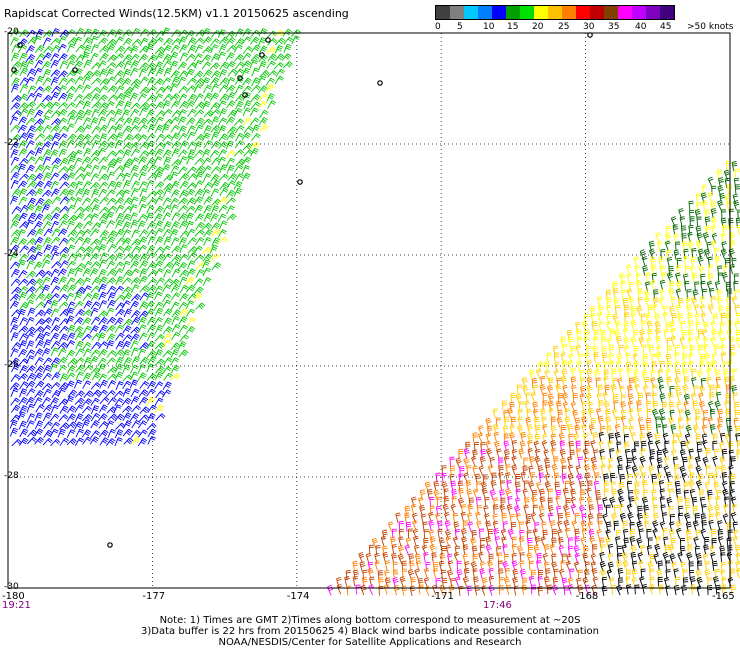 This screenshot has width=740, height=650. Describe the element at coordinates (497, 605) in the screenshot. I see `time-label-middle: 17:46` at that location.